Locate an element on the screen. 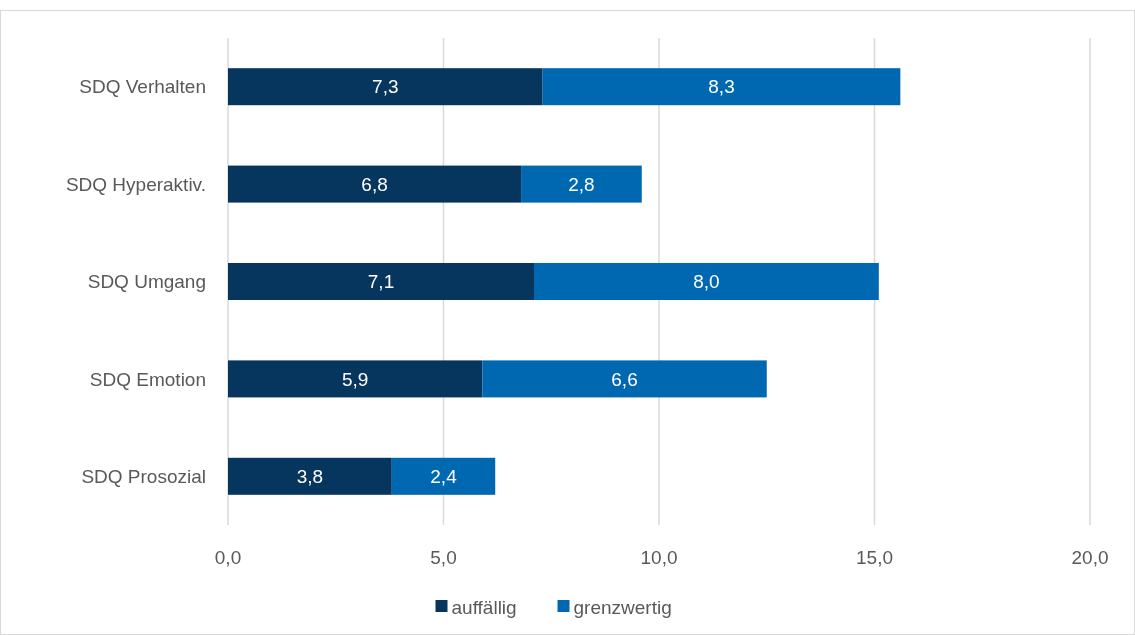 The image size is (1135, 635). x-tick-label: 5,0 is located at coordinates (443, 557).